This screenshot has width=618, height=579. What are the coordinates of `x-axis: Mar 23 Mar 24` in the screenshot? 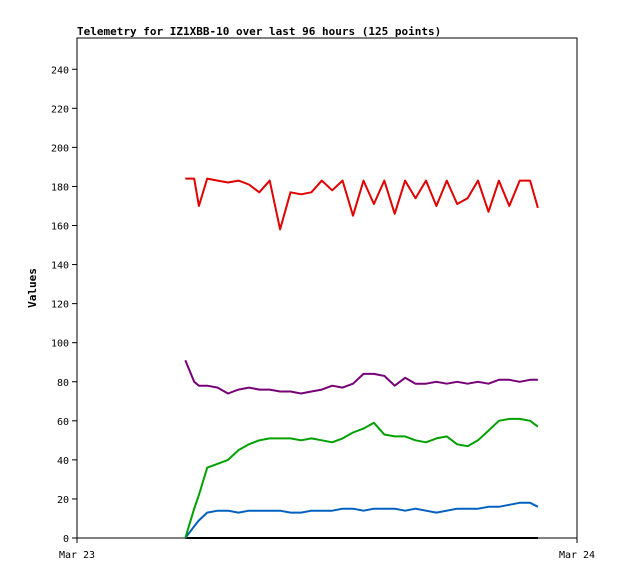 It's located at (327, 549).